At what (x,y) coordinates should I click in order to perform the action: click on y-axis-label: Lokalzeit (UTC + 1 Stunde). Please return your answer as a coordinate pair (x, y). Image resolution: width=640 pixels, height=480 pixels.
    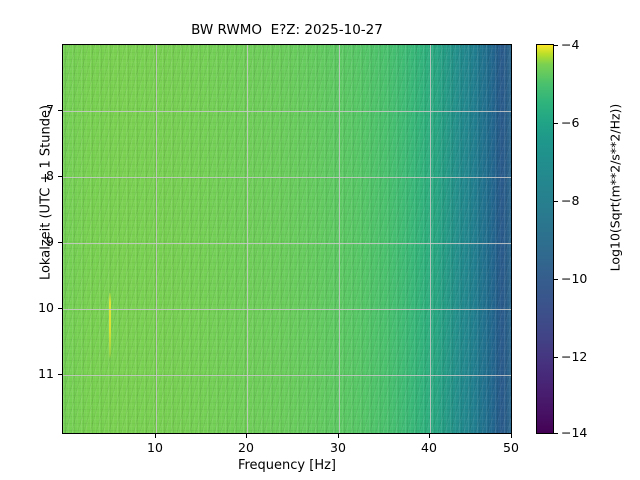
    Looking at the image, I should click on (46, 192).